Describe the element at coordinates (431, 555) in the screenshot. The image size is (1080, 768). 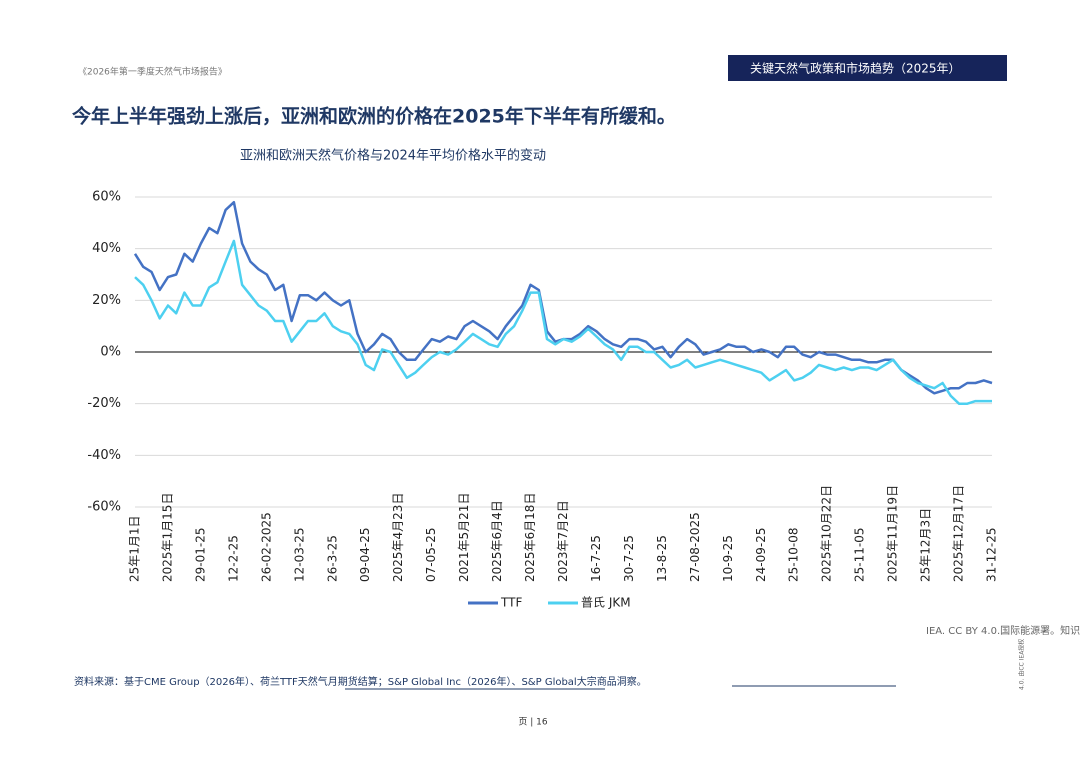
I see `x-tick-label: 07-05-25` at that location.